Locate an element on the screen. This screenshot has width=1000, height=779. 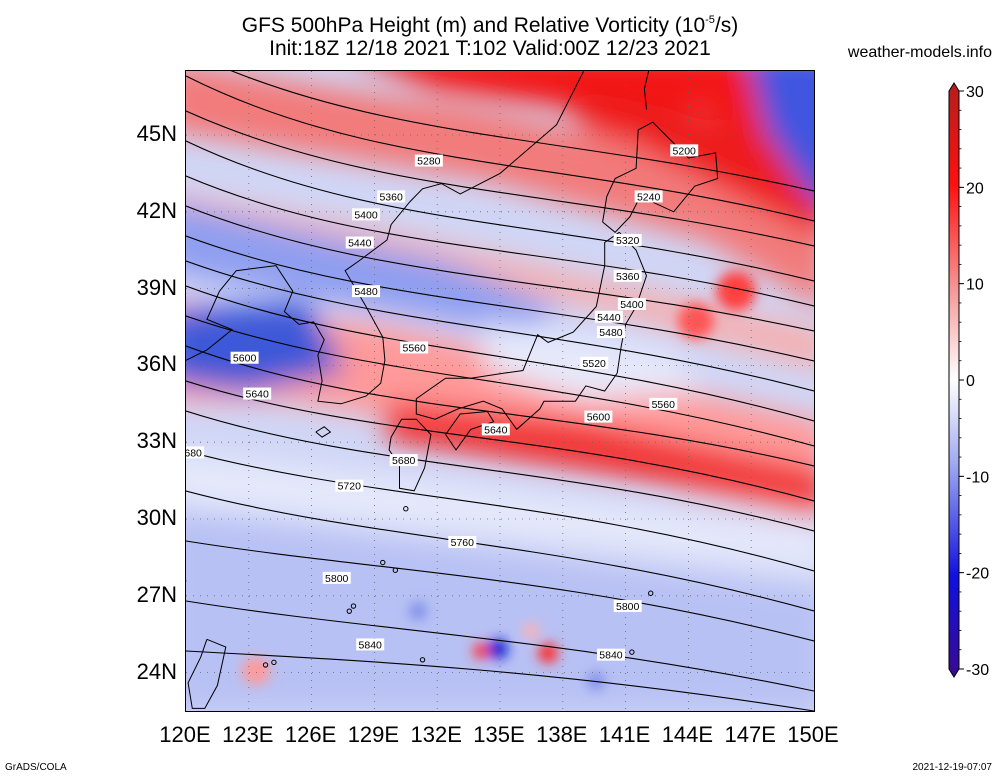
contour-label-text: 5600 is located at coordinates (245, 359).